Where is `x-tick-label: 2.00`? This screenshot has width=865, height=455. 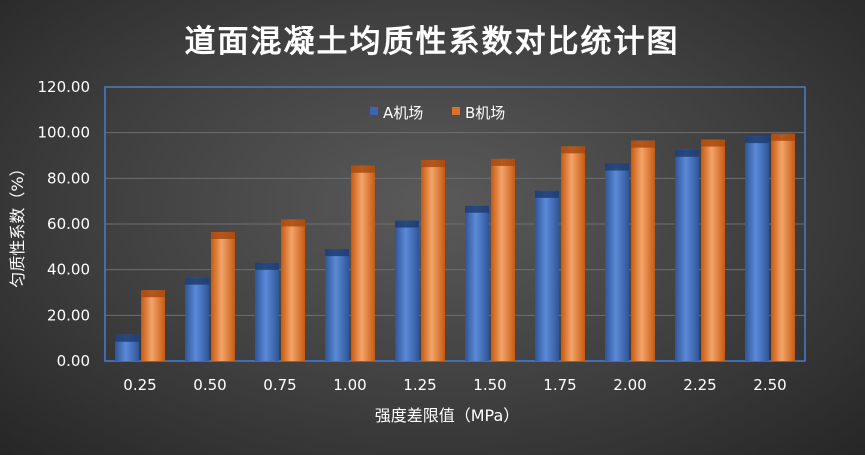
x-tick-label: 2.00 is located at coordinates (629, 385).